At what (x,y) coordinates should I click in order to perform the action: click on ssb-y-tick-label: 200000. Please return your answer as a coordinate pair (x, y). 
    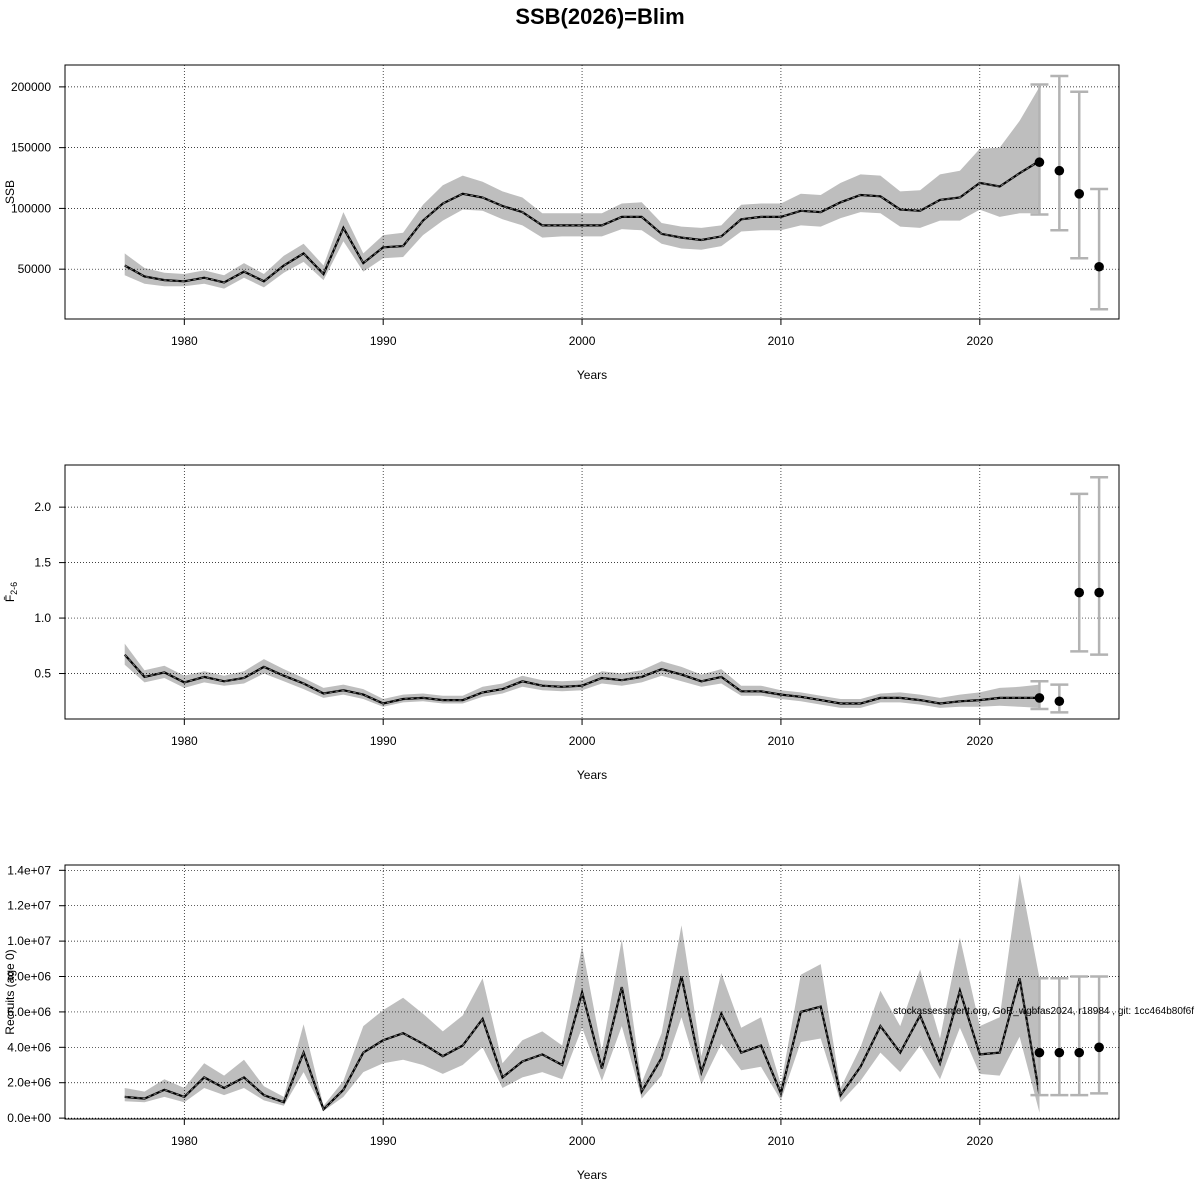
    Looking at the image, I should click on (31, 87).